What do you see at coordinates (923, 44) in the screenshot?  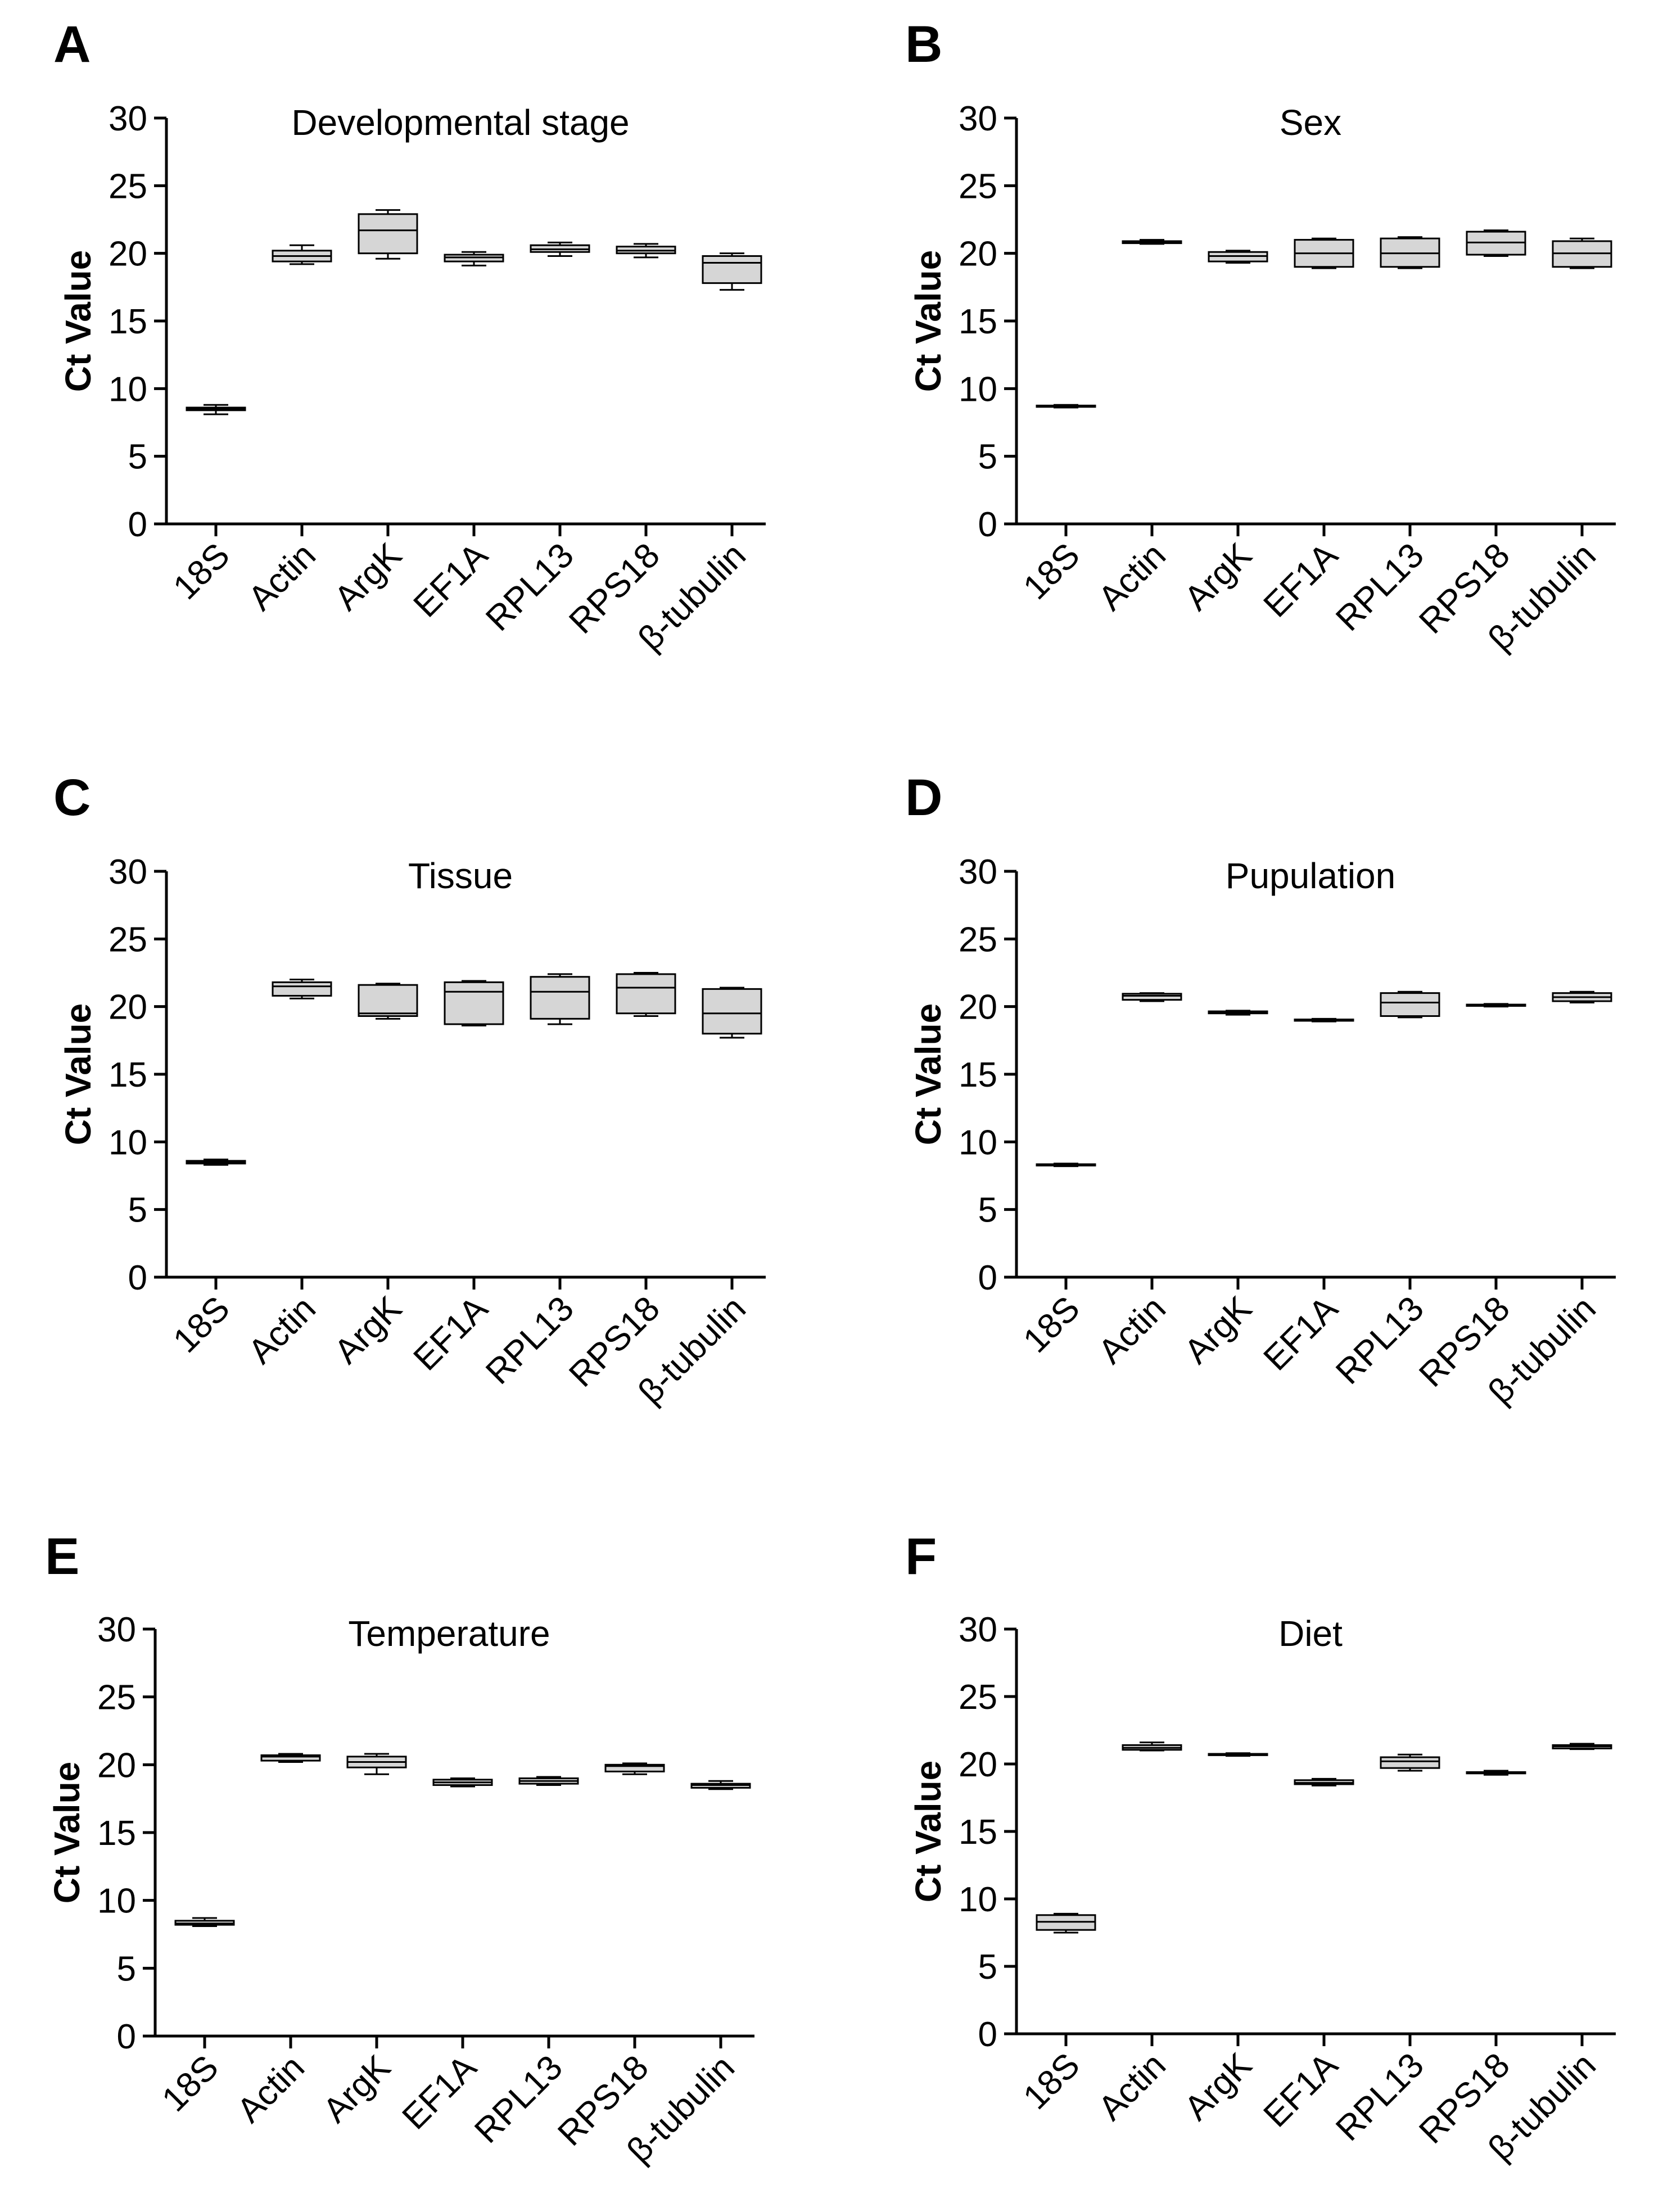 I see `panel-letter: B` at bounding box center [923, 44].